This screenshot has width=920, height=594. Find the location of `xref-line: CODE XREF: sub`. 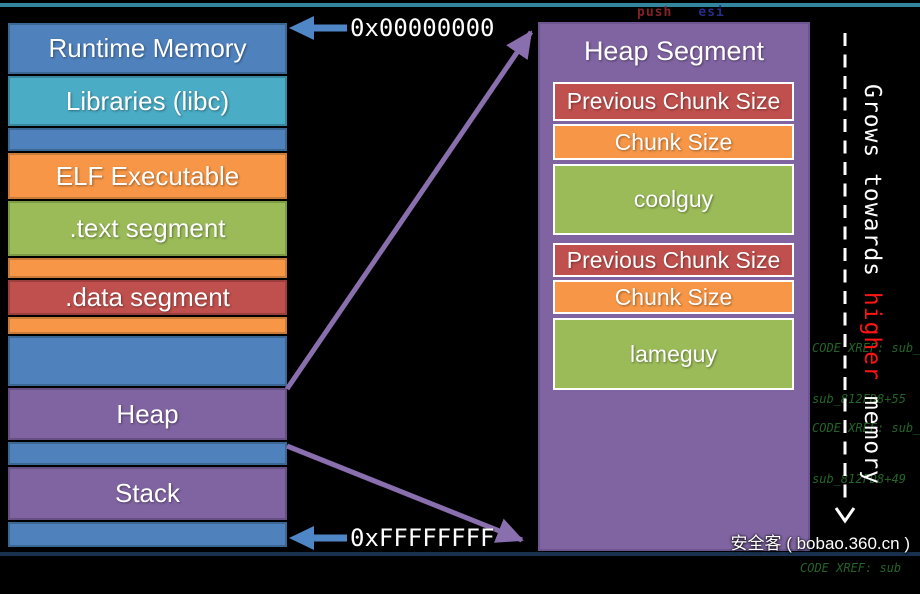

xref-line: CODE XREF: sub is located at coordinates (851, 568).